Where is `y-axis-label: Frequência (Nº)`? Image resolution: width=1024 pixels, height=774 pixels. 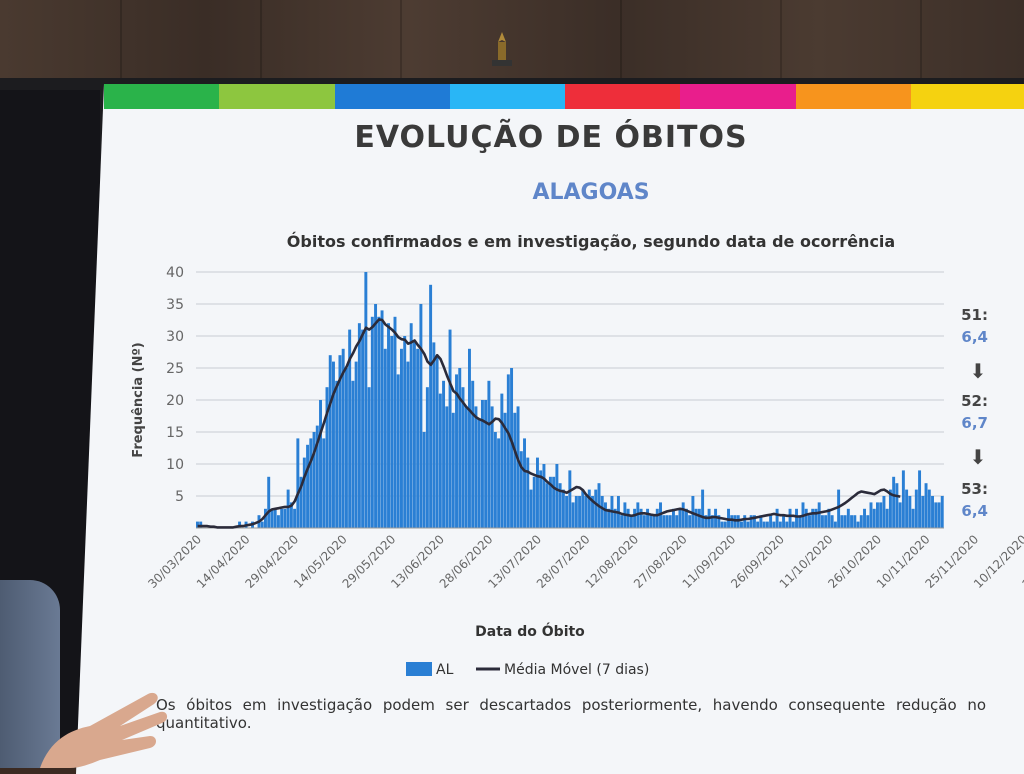
y-axis-label: Frequência (Nº) is located at coordinates (138, 399).